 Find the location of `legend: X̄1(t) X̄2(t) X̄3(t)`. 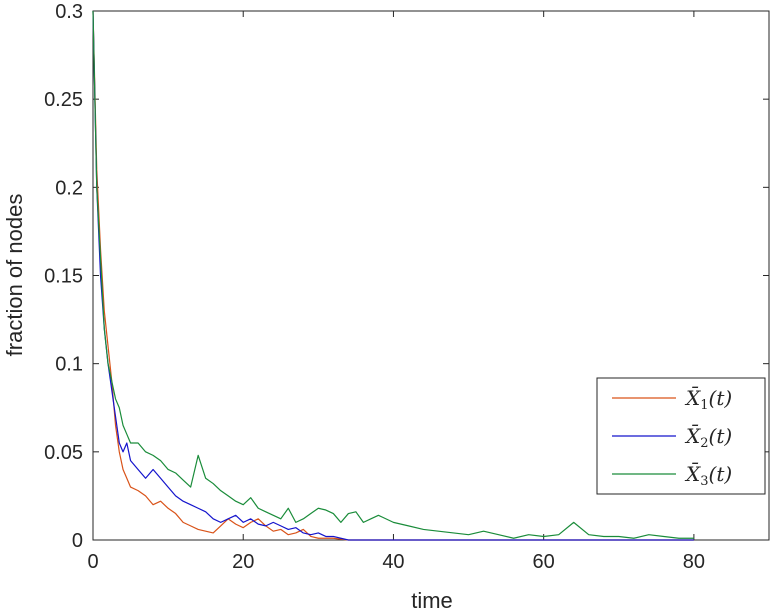

legend: X̄1(t) X̄2(t) X̄3(t) is located at coordinates (681, 436).